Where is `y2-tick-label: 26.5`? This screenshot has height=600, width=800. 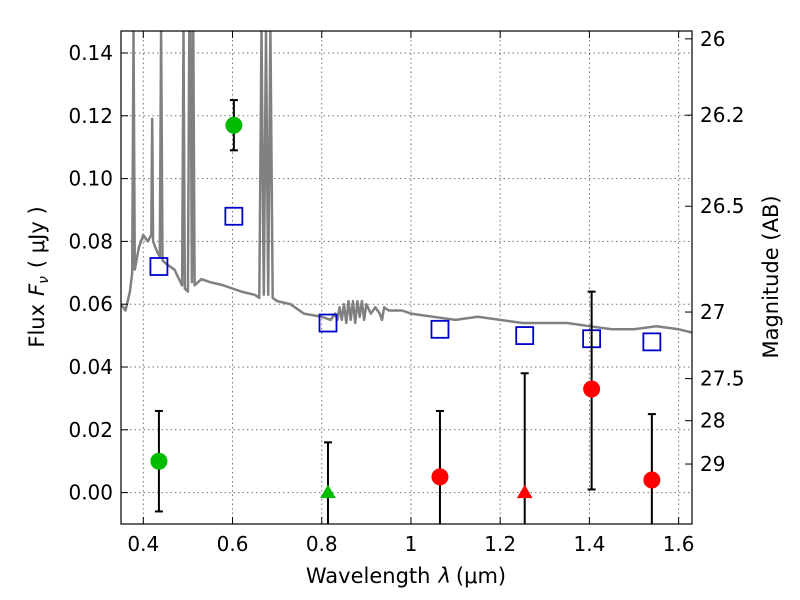
y2-tick-label: 26.5 is located at coordinates (722, 206).